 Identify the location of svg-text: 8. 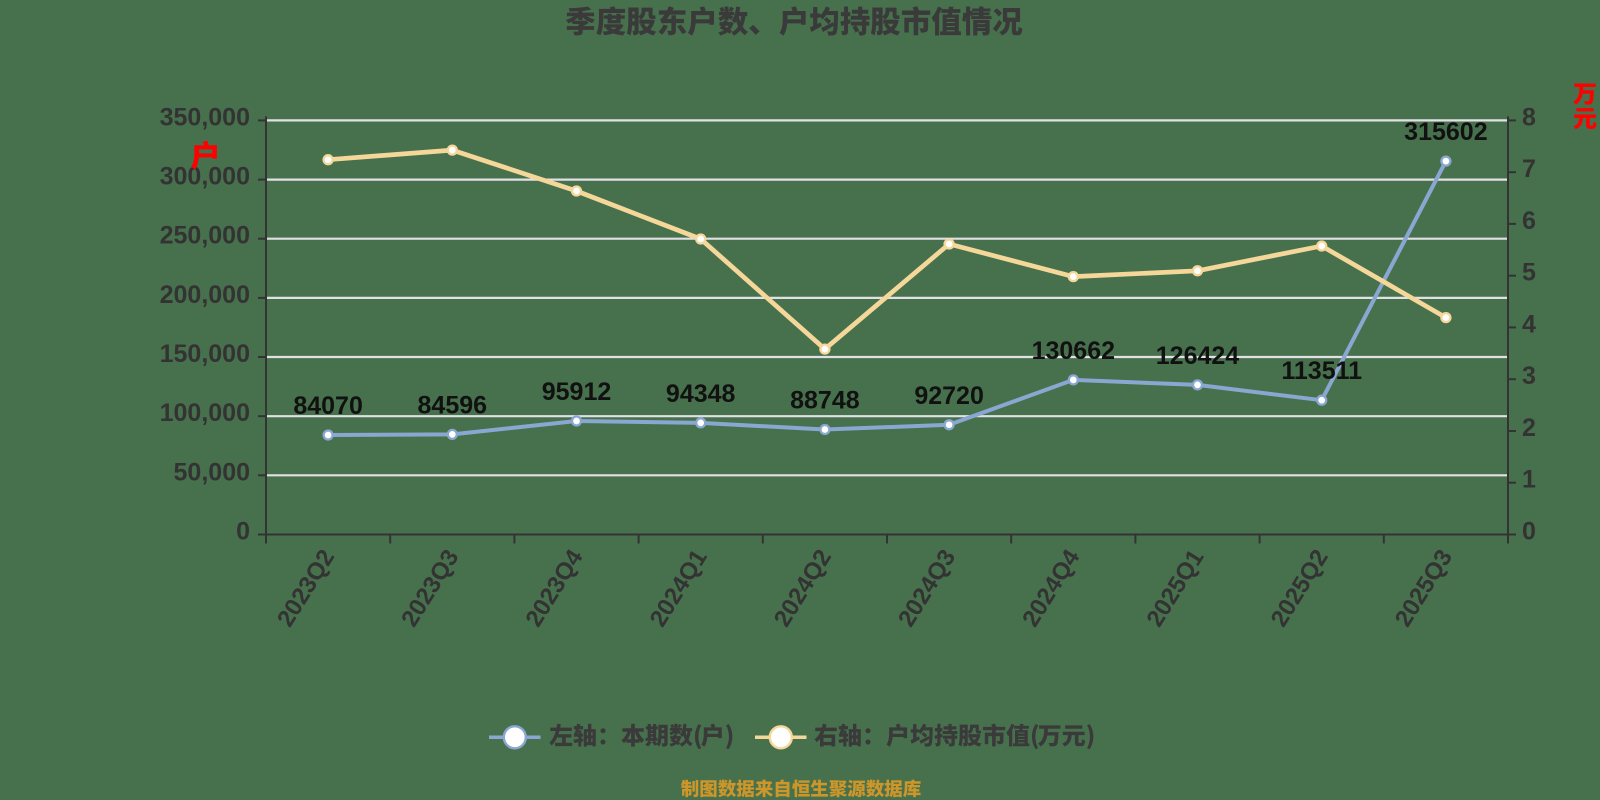
(1529, 117).